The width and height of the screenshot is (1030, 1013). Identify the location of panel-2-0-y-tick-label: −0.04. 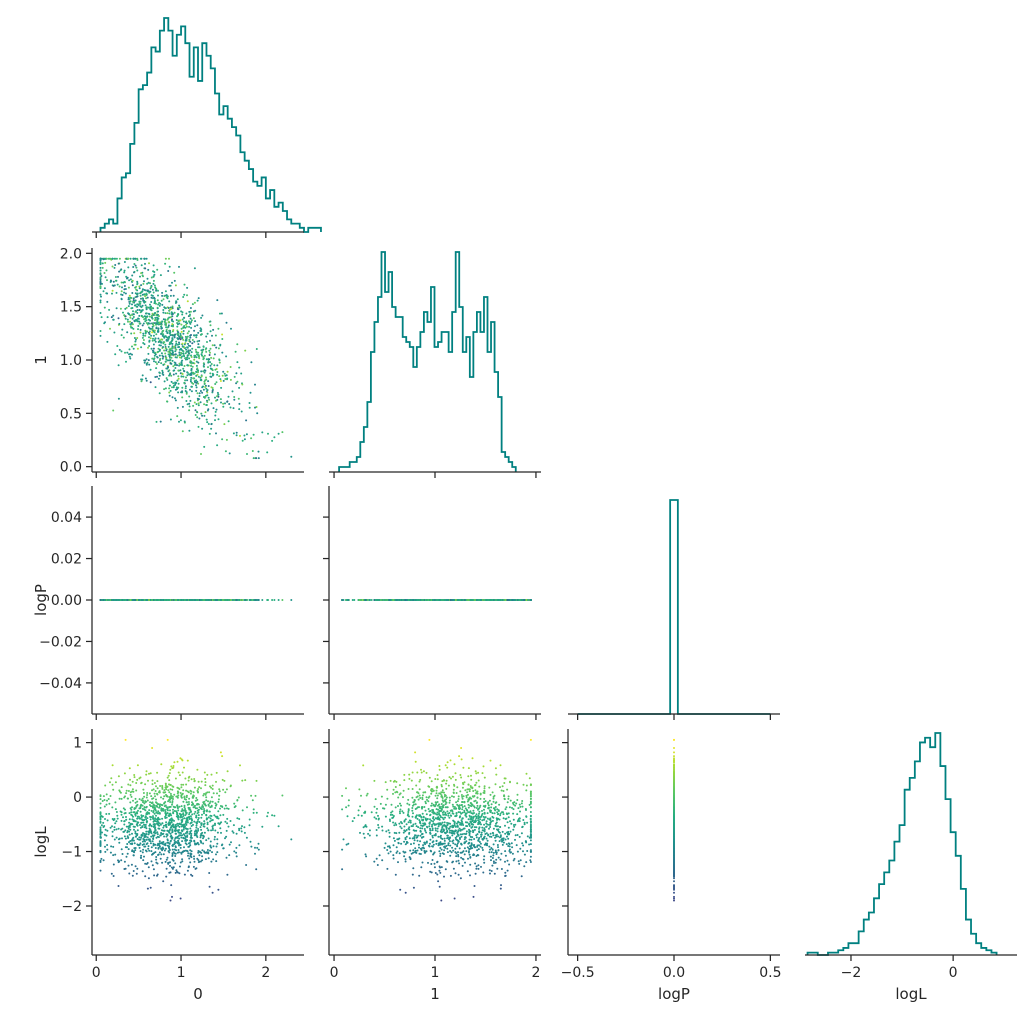
(60, 684).